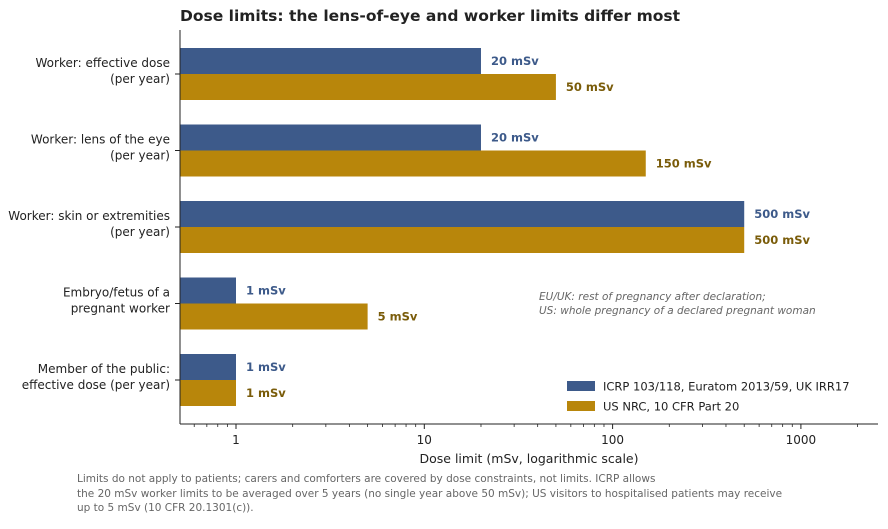  What do you see at coordinates (89, 216) in the screenshot?
I see `category-label: Worker: skin or extremities` at bounding box center [89, 216].